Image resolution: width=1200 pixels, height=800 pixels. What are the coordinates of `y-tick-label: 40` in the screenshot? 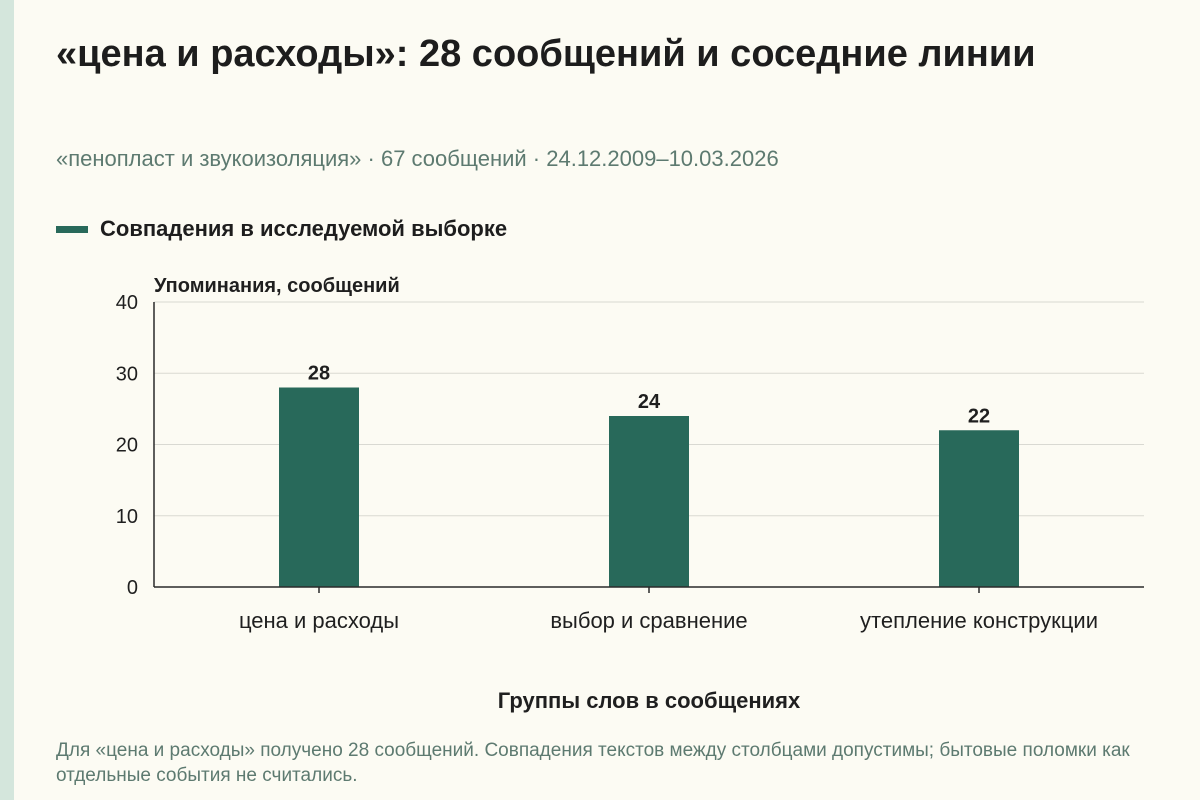 It's located at (127, 303).